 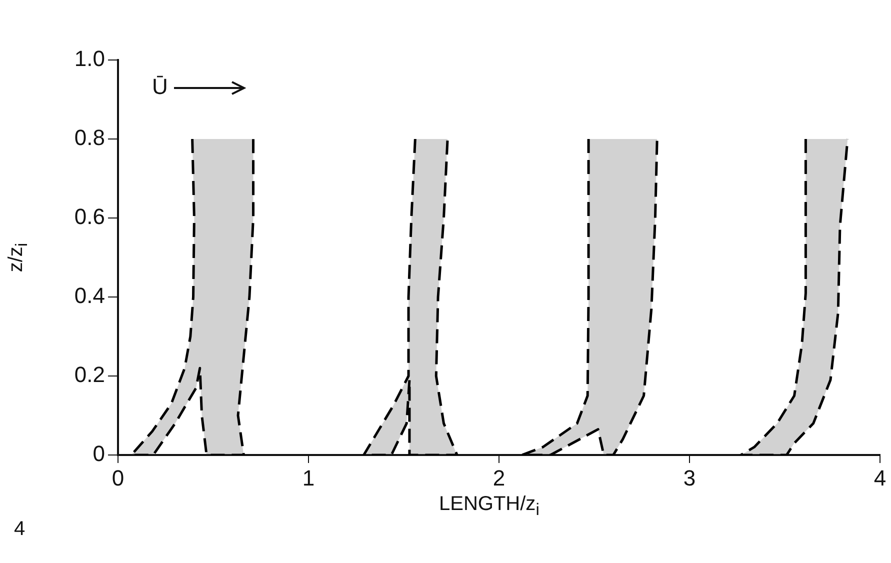 I want to click on y-tick-label: 0.8, so click(x=89, y=137).